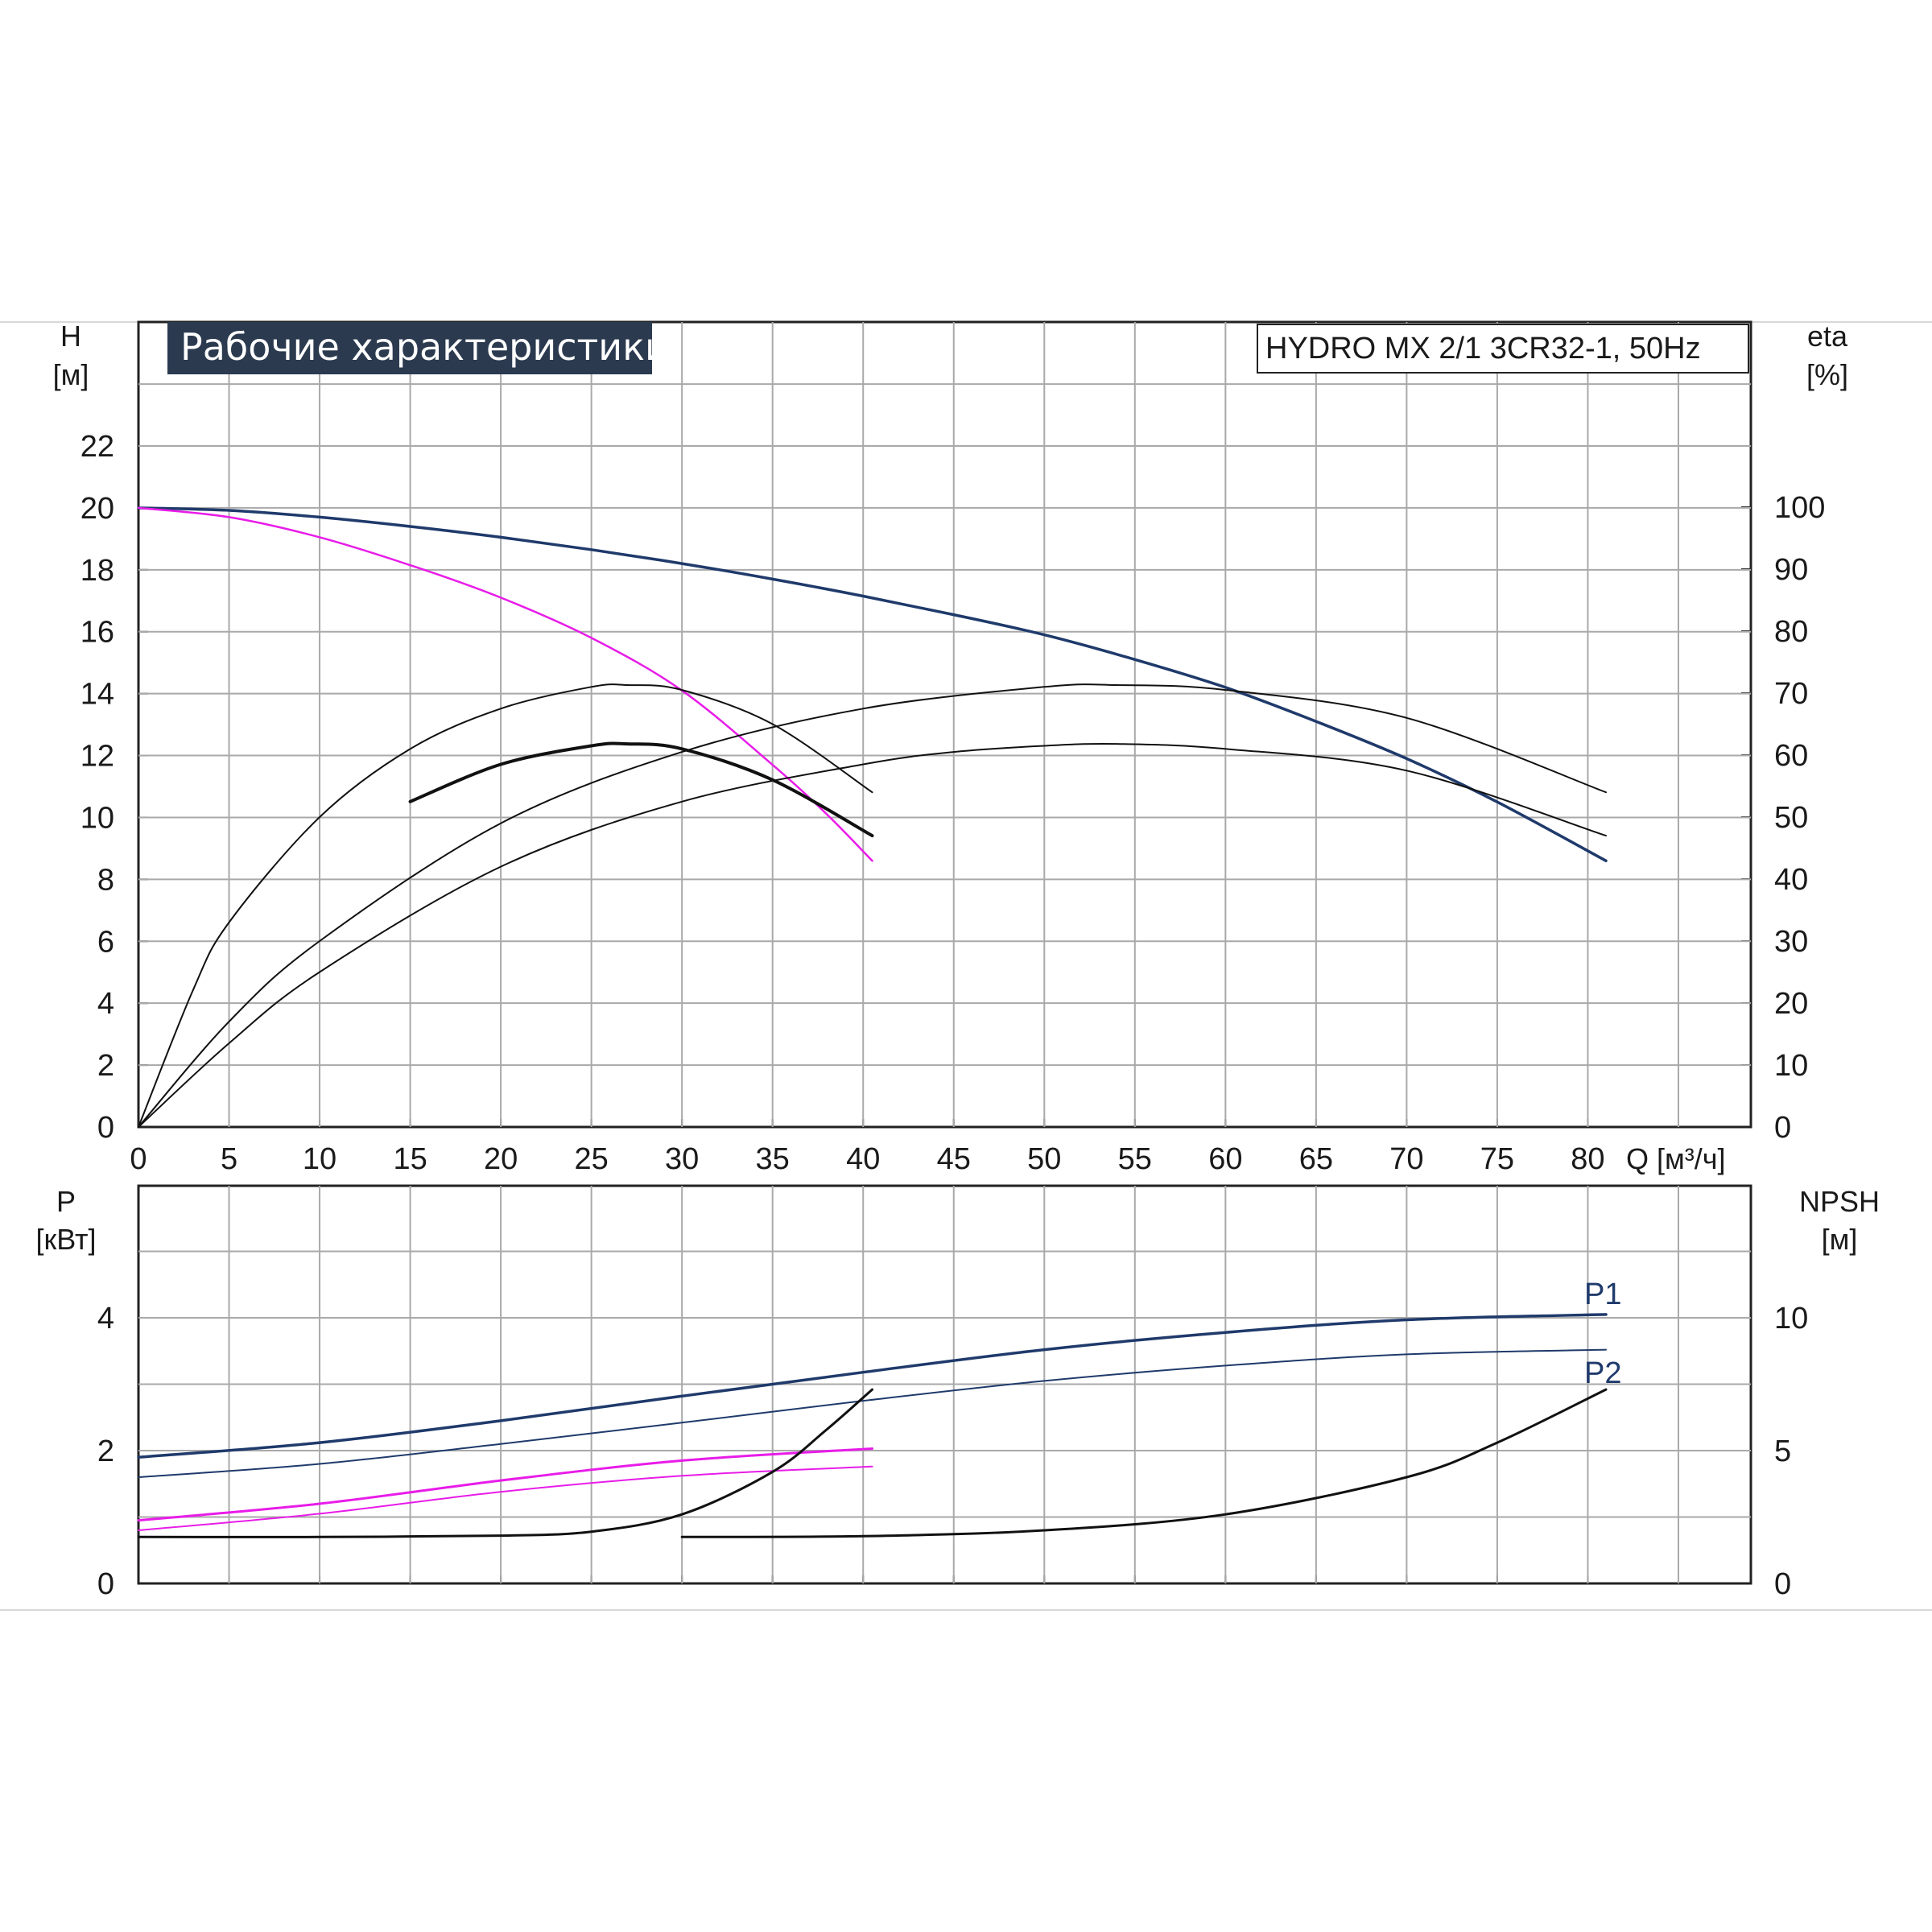  I want to click on h-tick-label: 2, so click(106, 1066).